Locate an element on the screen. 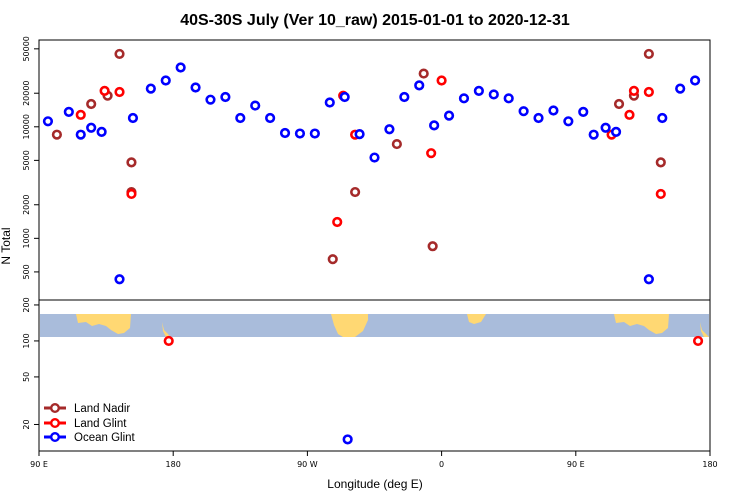  y-tick-label: 50000 is located at coordinates (26, 48).